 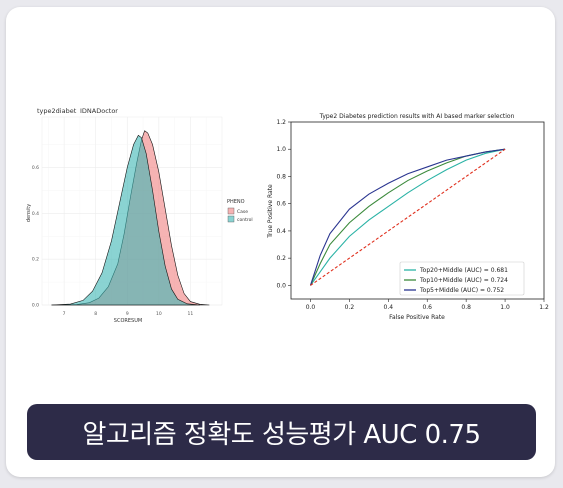 I want to click on roc-x-axis-label: False Positive Rate, so click(x=417, y=317).